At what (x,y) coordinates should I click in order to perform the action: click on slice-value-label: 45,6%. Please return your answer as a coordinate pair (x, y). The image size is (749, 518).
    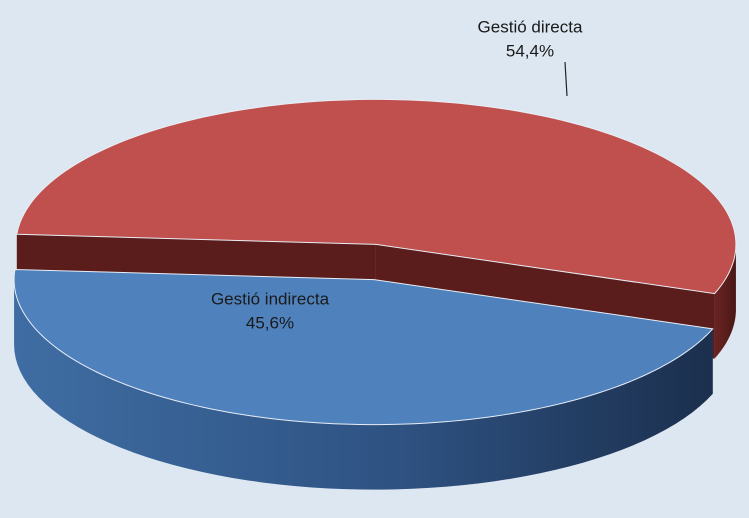
    Looking at the image, I should click on (270, 322).